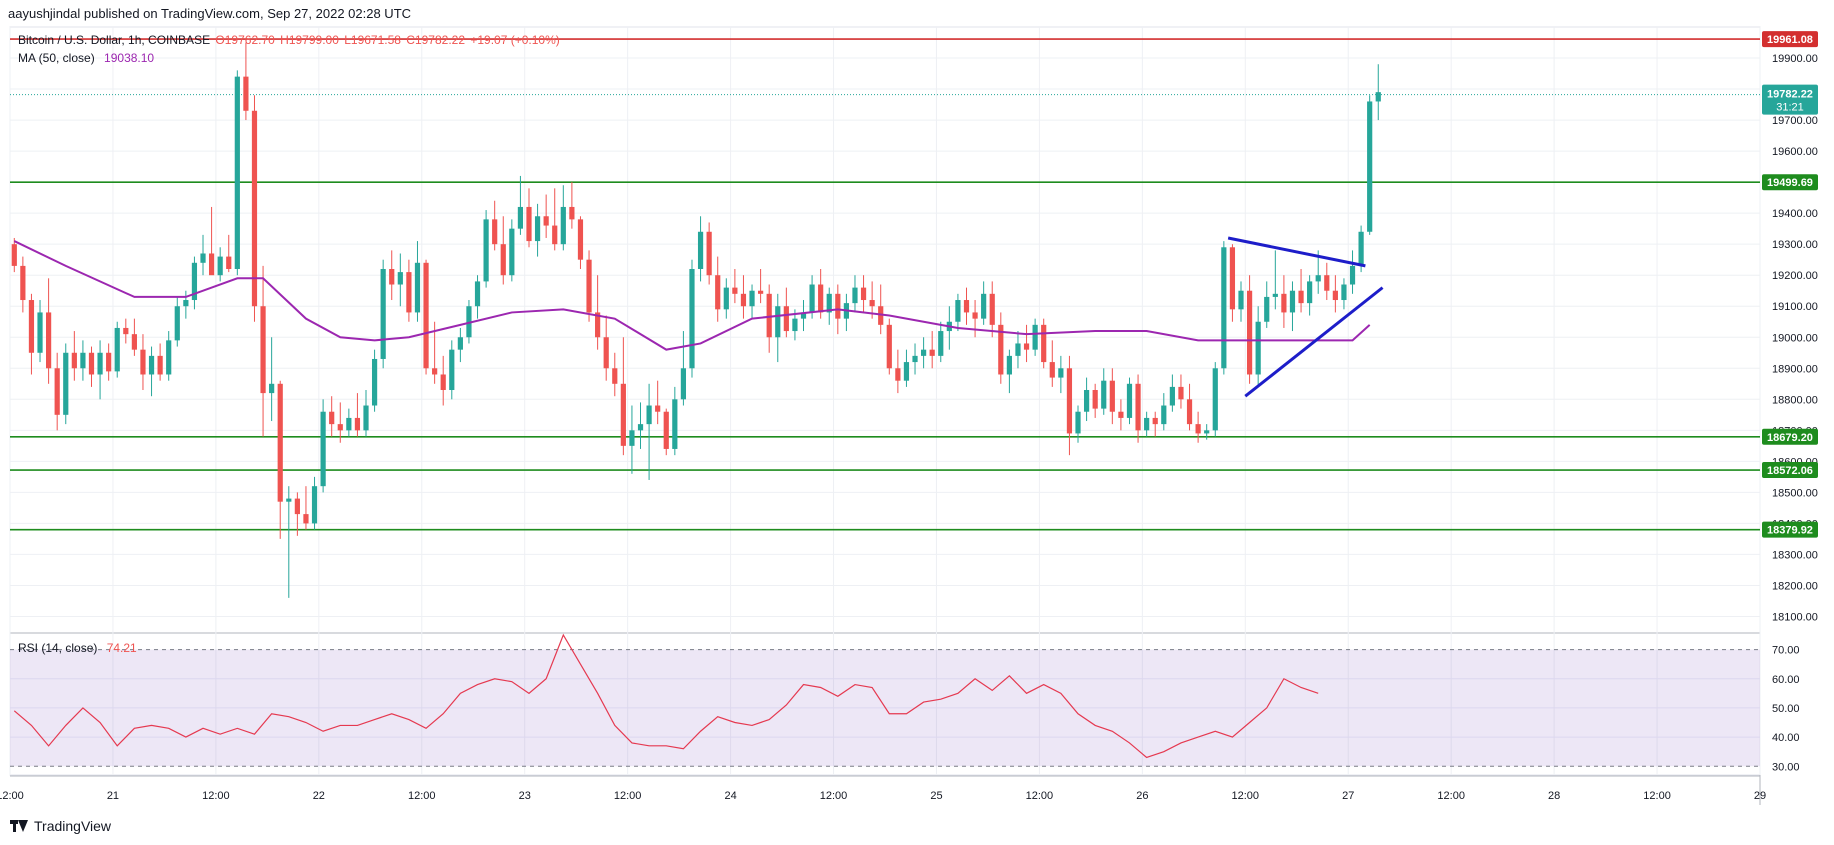 The width and height of the screenshot is (1834, 845). What do you see at coordinates (77, 648) in the screenshot?
I see `rsi-legend: RSI (14, close) 74.21` at bounding box center [77, 648].